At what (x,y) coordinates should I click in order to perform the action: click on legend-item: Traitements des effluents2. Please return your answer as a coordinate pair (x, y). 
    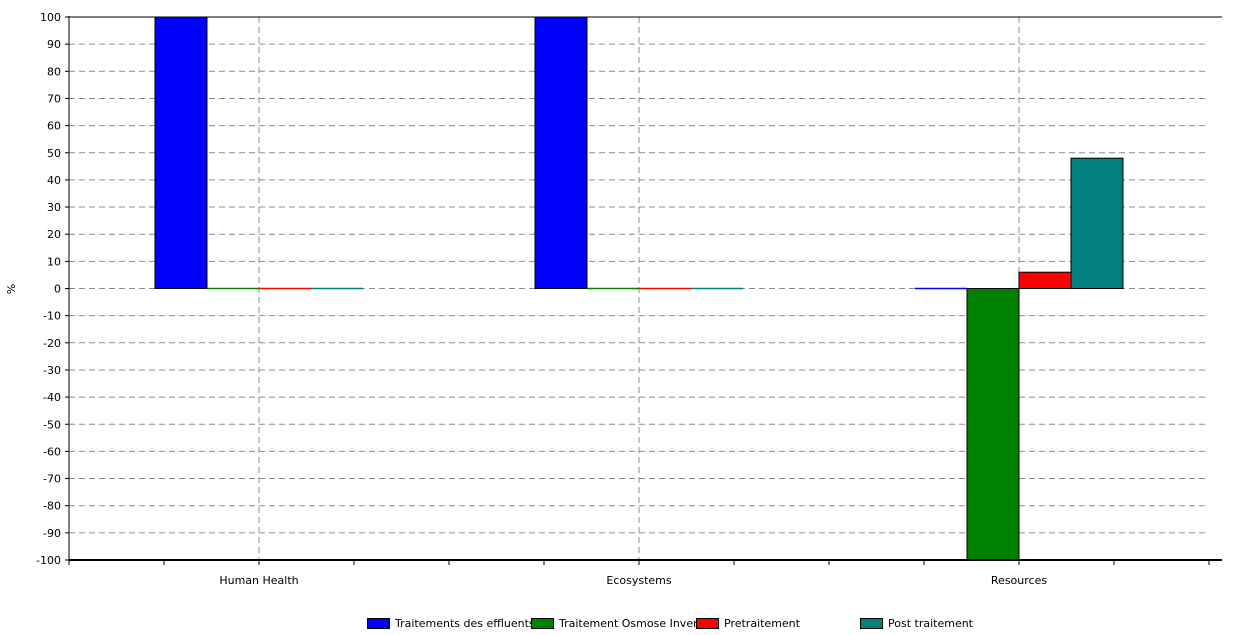
    Looking at the image, I should click on (454, 623).